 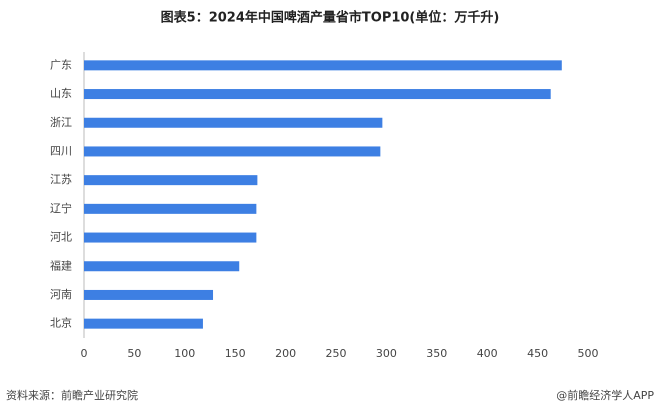 I want to click on x-tick-label: 150, so click(x=235, y=353).